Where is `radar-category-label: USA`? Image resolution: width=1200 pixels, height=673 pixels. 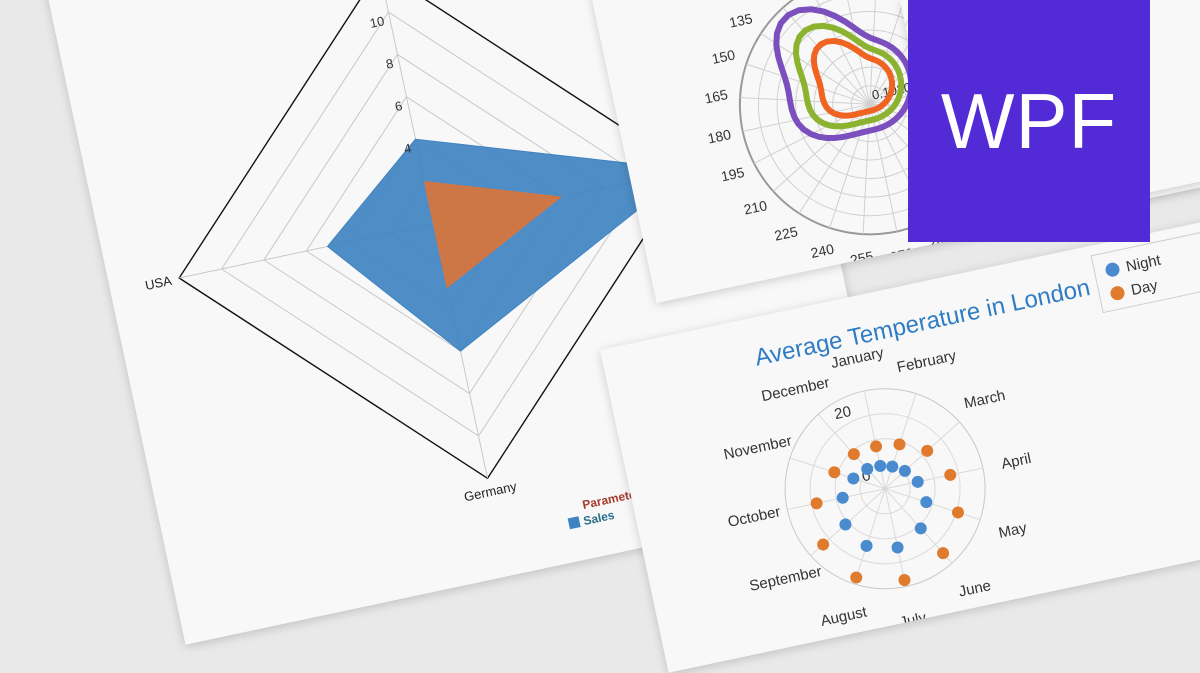 radar-category-label: USA is located at coordinates (159, 283).